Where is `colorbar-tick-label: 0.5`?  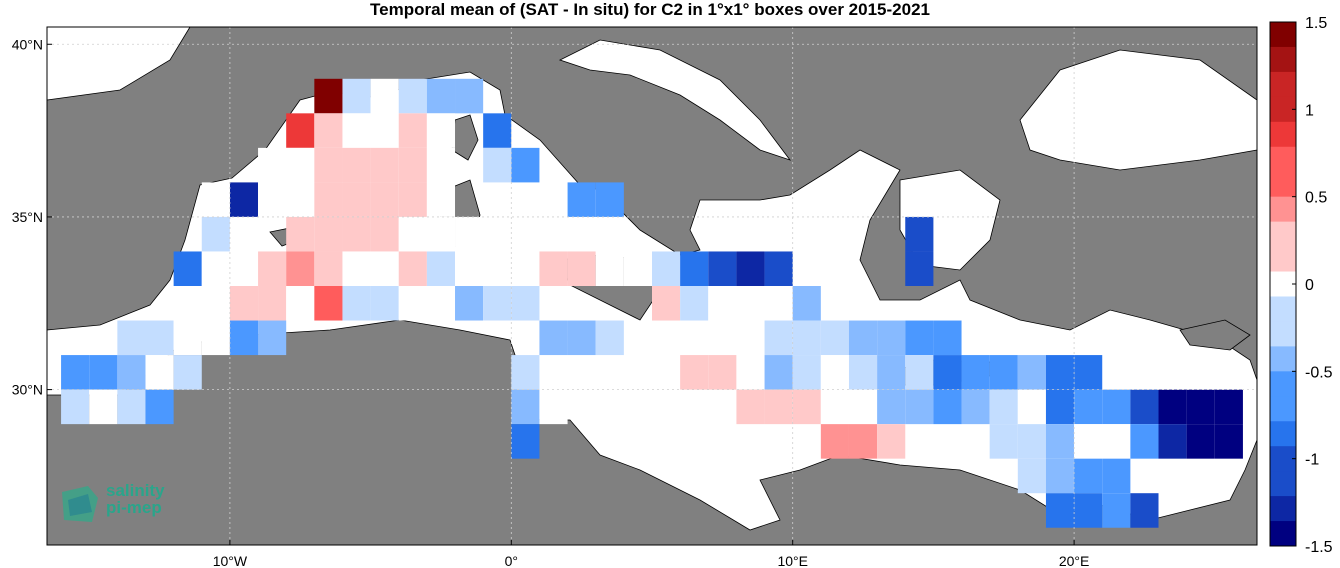 colorbar-tick-label: 0.5 is located at coordinates (1316, 198).